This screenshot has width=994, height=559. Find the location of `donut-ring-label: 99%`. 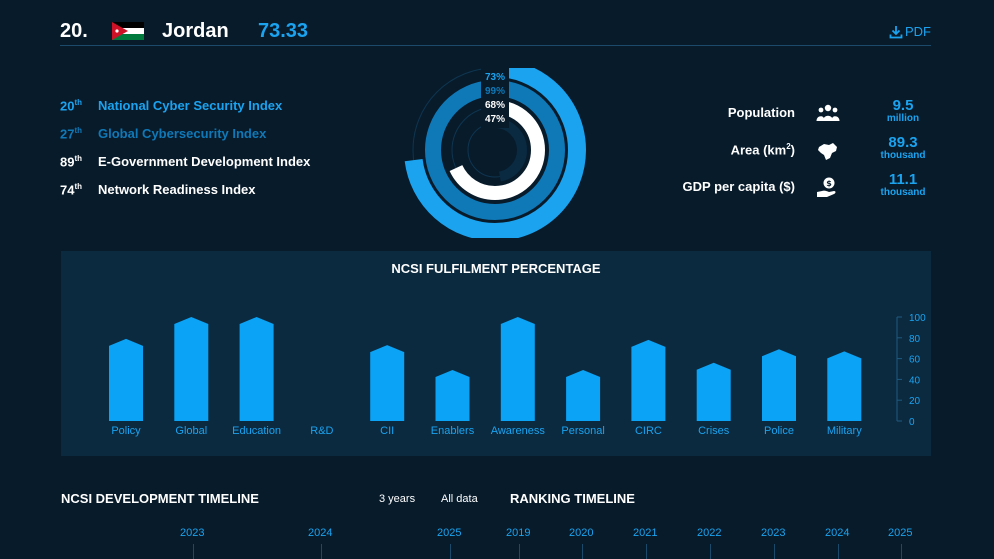

donut-ring-label: 99% is located at coordinates (495, 91).